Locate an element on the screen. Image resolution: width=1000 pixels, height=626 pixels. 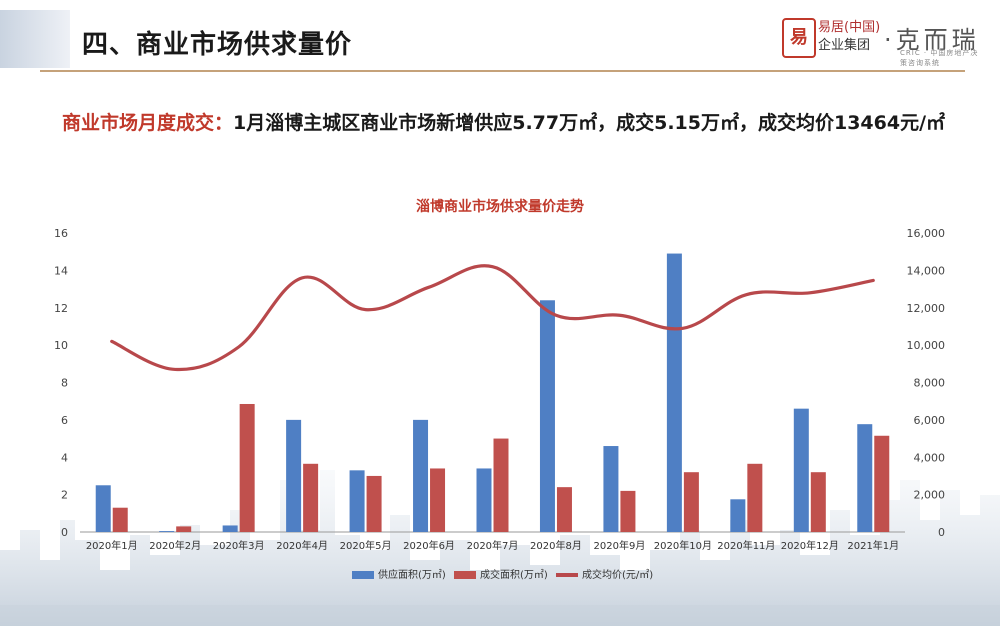
chart-price-line is located at coordinates (492, 318).